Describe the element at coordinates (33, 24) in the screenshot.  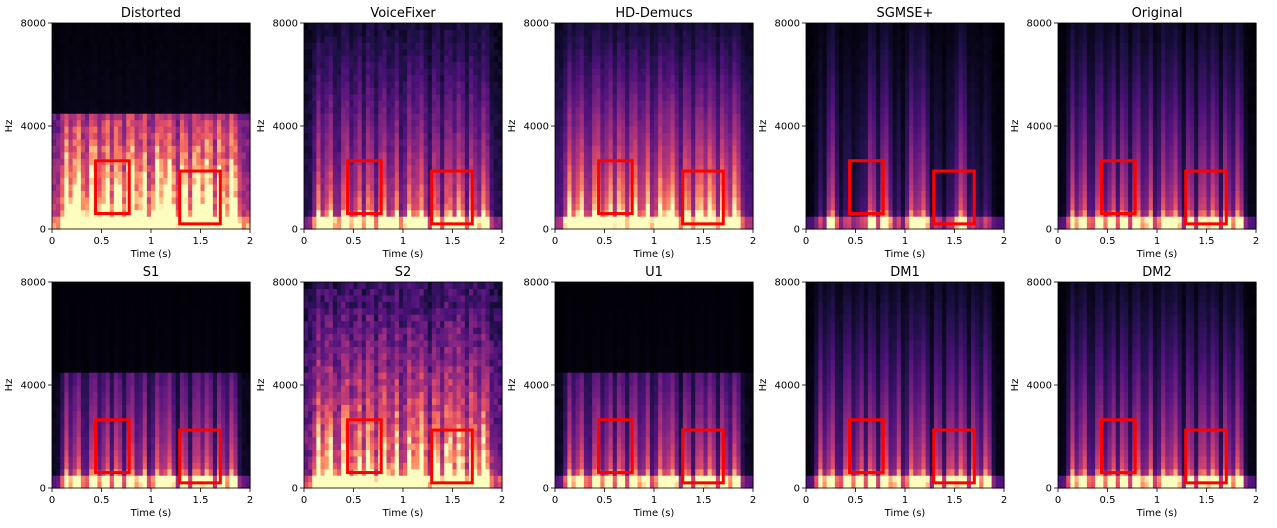
I see `y-tick-label: 8000` at that location.